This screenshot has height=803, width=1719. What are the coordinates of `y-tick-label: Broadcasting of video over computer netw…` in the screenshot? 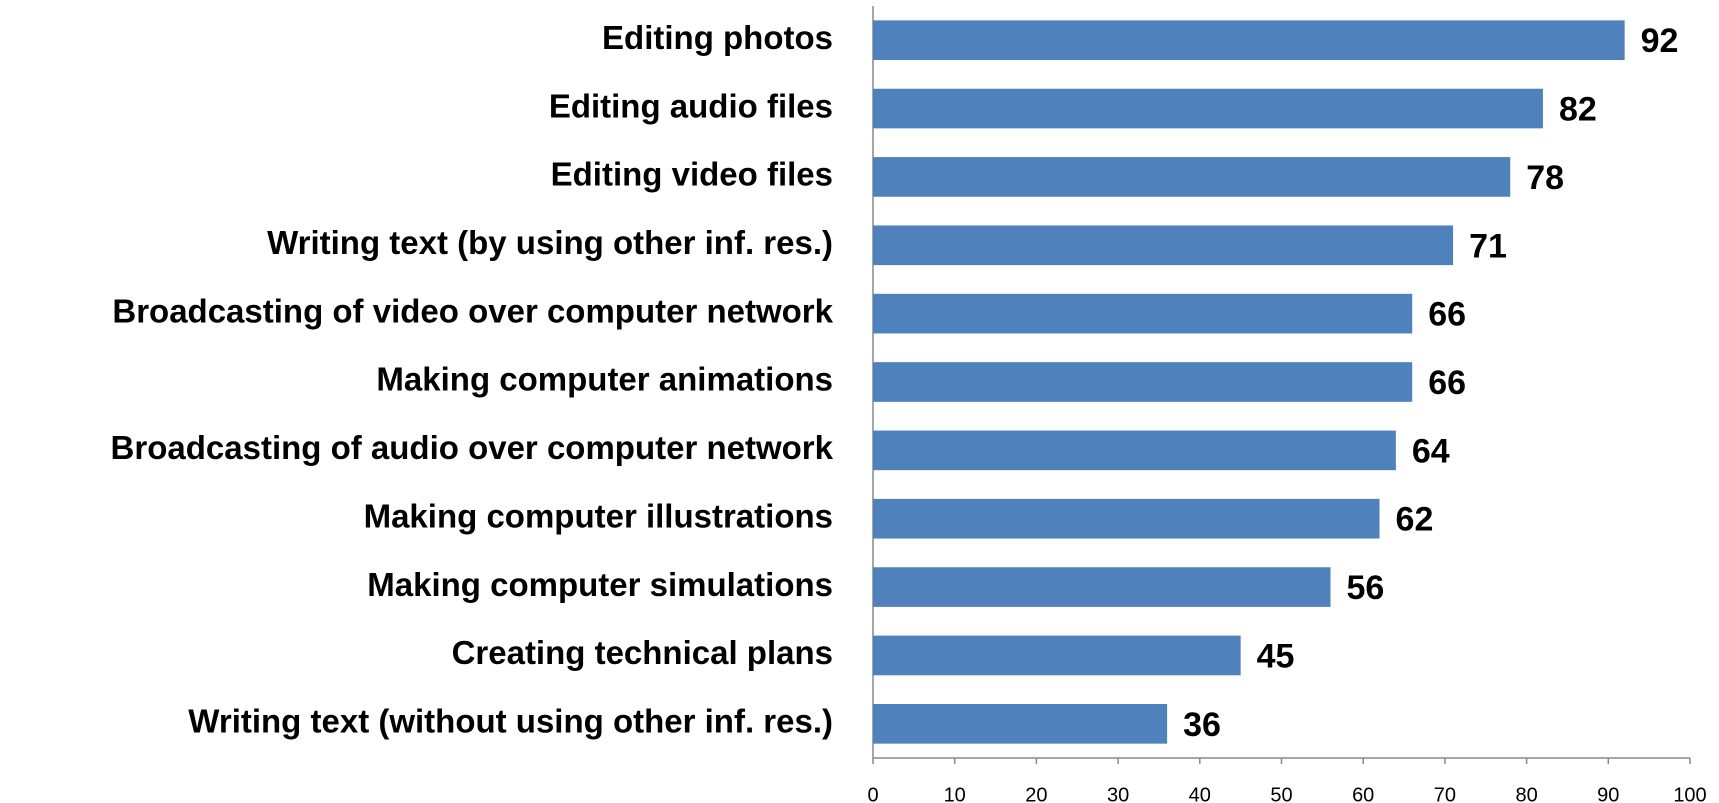 It's located at (472, 310).